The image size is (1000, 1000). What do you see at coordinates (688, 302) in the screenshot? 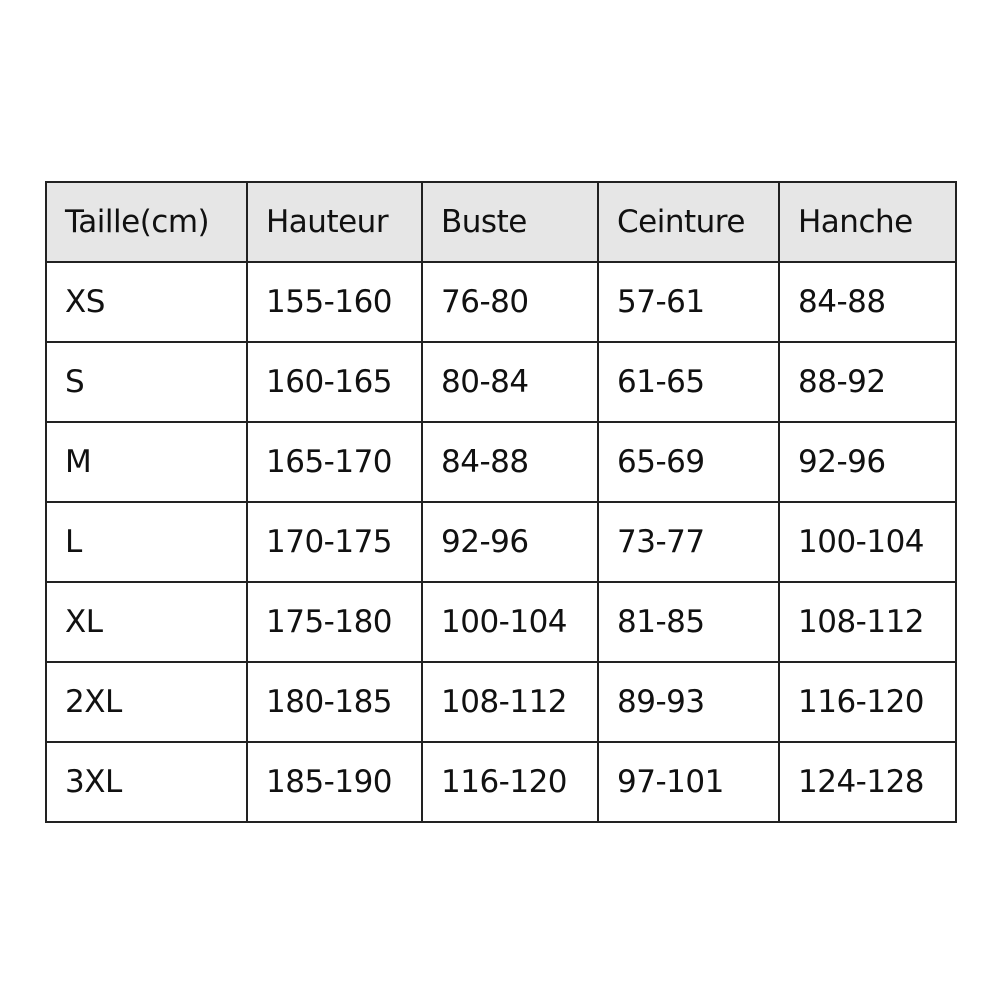
I see `table-cell: 57-61` at bounding box center [688, 302].